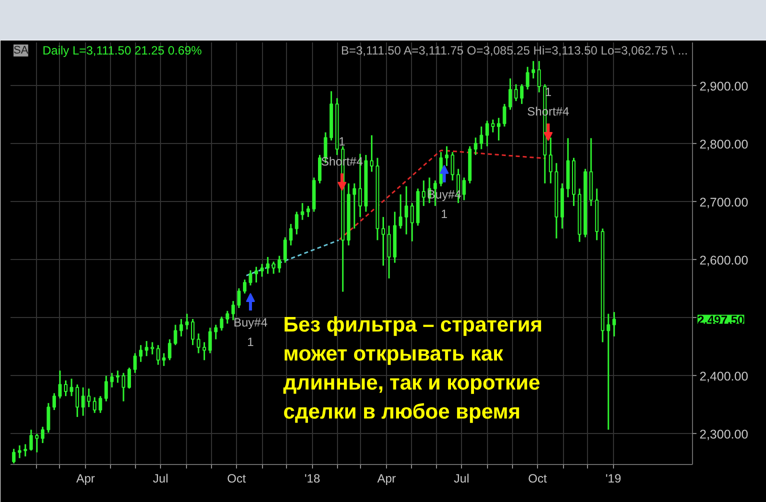 This screenshot has width=766, height=502. I want to click on y-tick-label: 2,300.00, so click(724, 434).